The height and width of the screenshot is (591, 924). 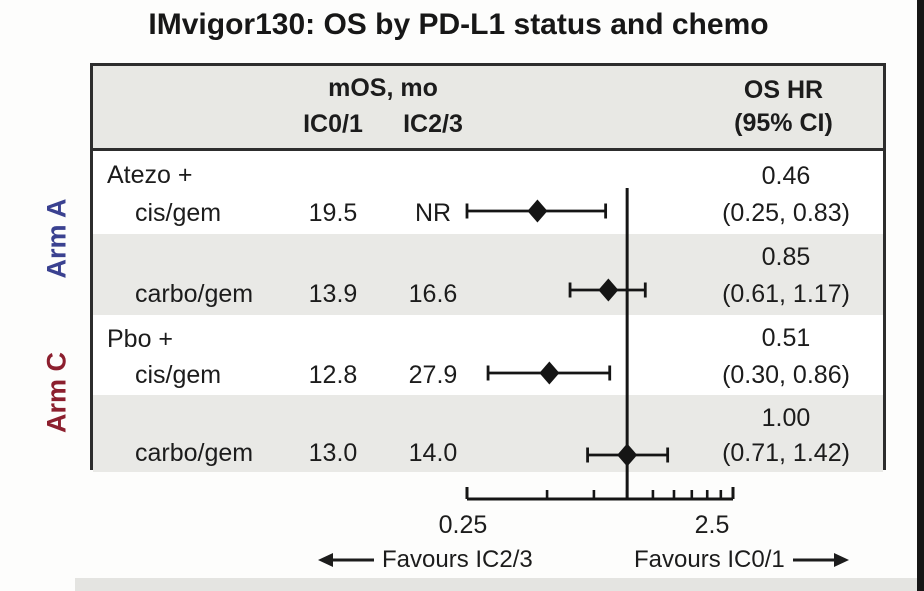 What do you see at coordinates (783, 107) in the screenshot?
I see `os-hr-column-header: OS HR (95% CI)` at bounding box center [783, 107].